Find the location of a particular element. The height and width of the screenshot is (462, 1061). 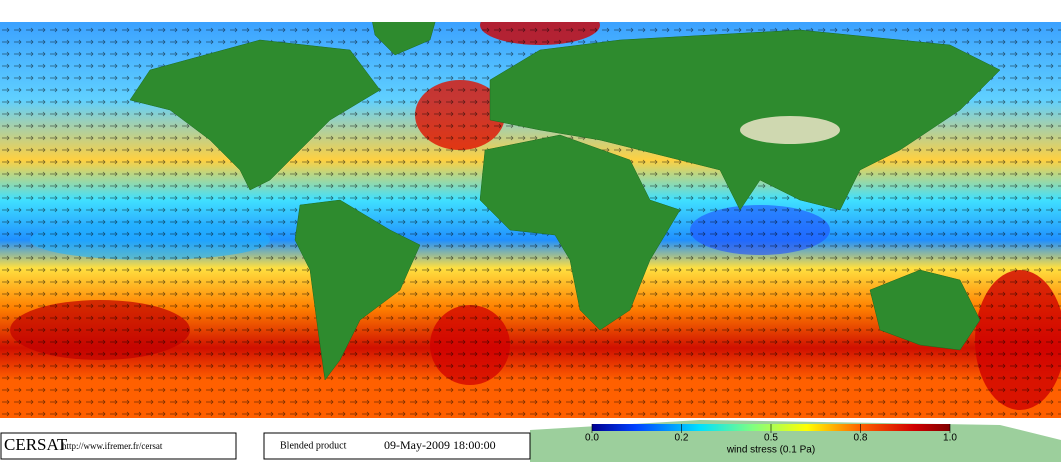

colorbar-tick-label: 0.0 is located at coordinates (592, 438).